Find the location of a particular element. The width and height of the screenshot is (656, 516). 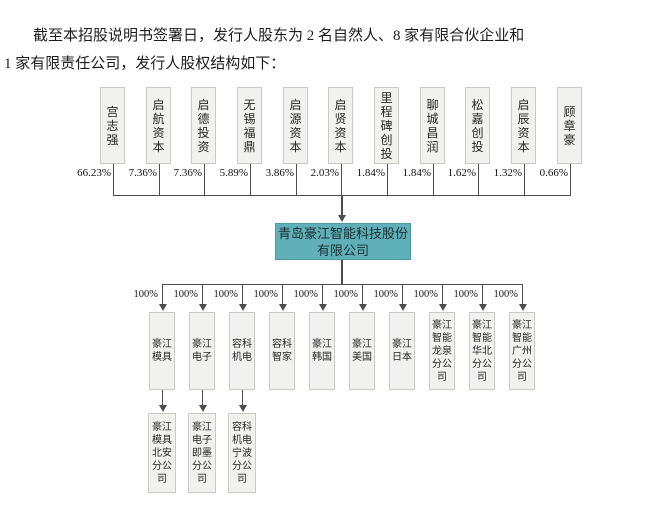

paragraph-line-2: 1 家有限责任公司，发行人股权结构如下： is located at coordinates (145, 64).